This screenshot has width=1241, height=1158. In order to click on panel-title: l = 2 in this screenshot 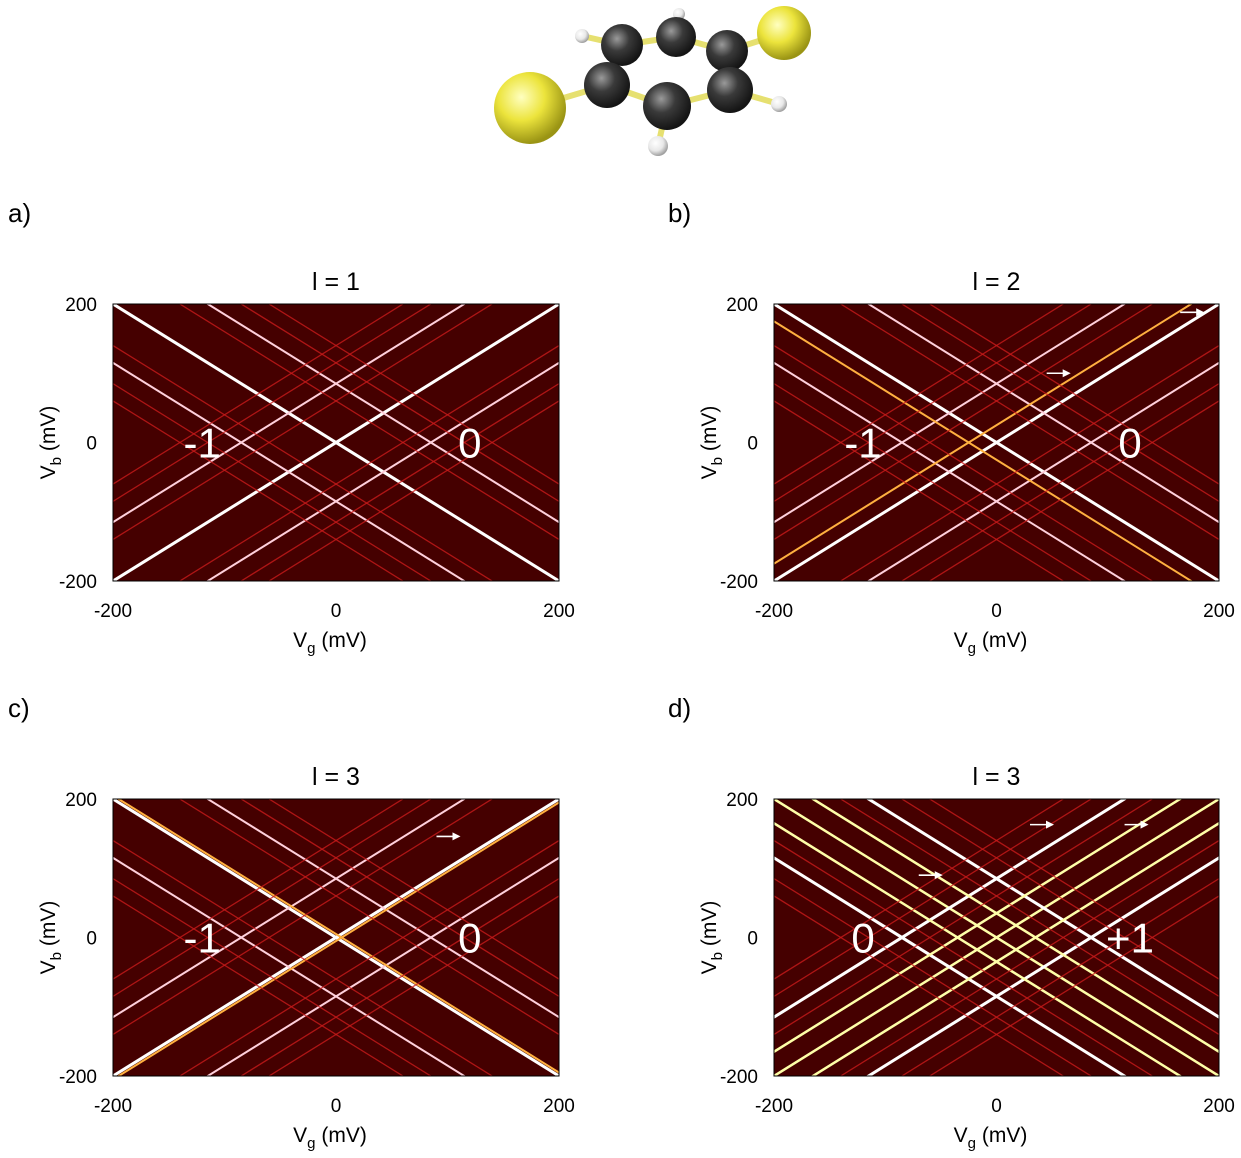, I will do `click(997, 282)`.